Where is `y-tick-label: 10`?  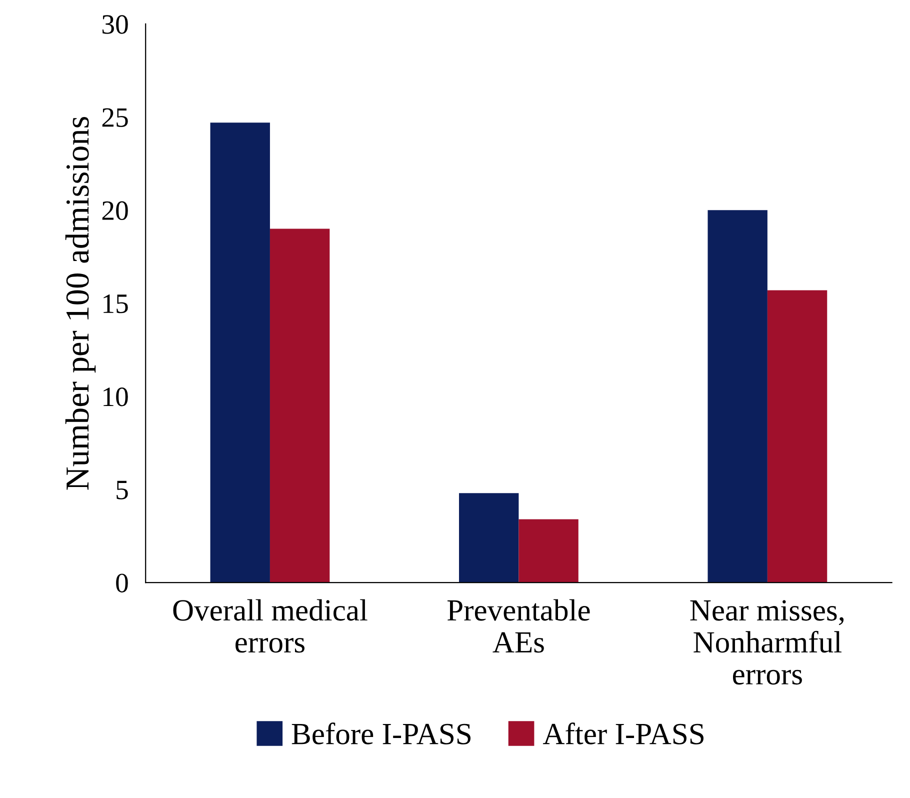
y-tick-label: 10 is located at coordinates (116, 397).